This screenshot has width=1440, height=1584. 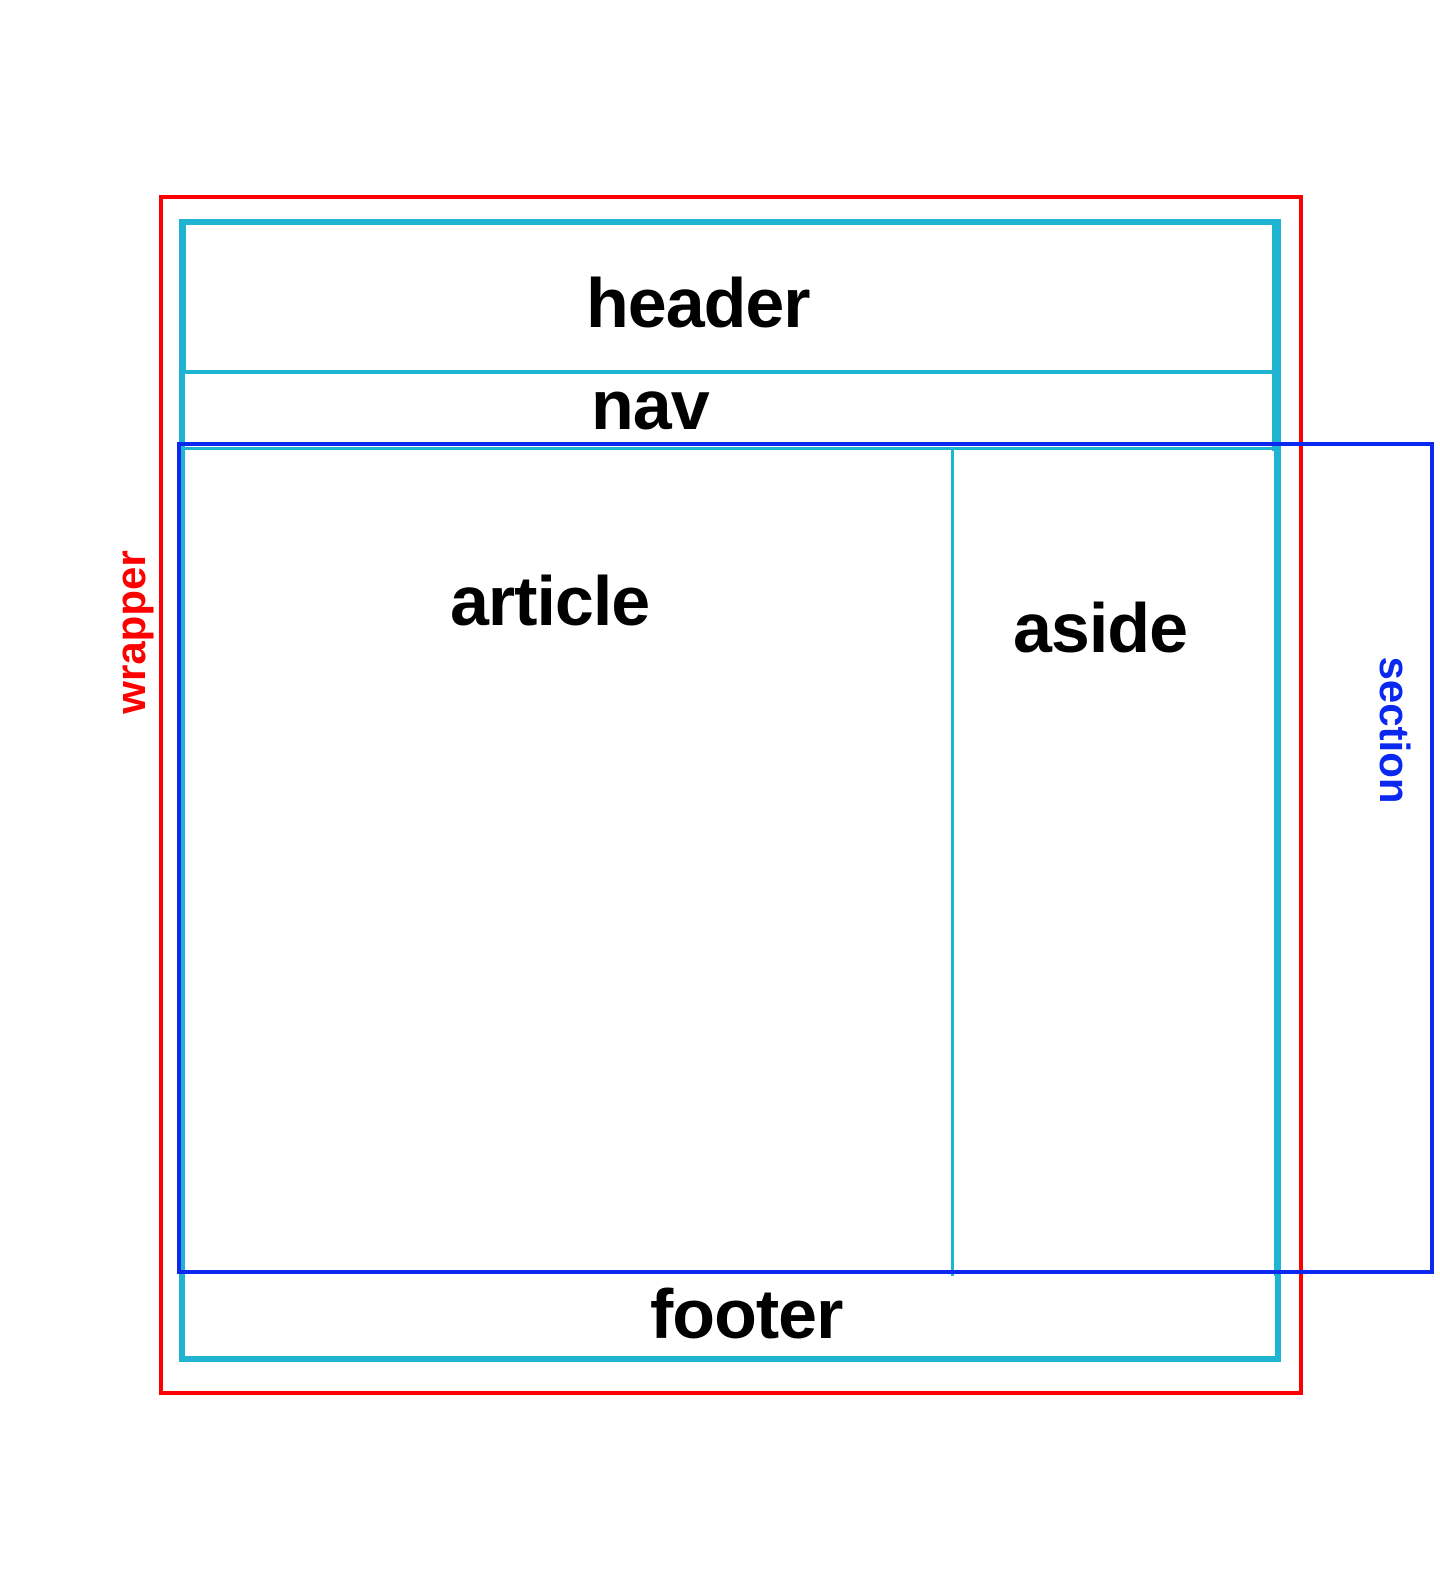 What do you see at coordinates (728, 411) in the screenshot?
I see `nav-box` at bounding box center [728, 411].